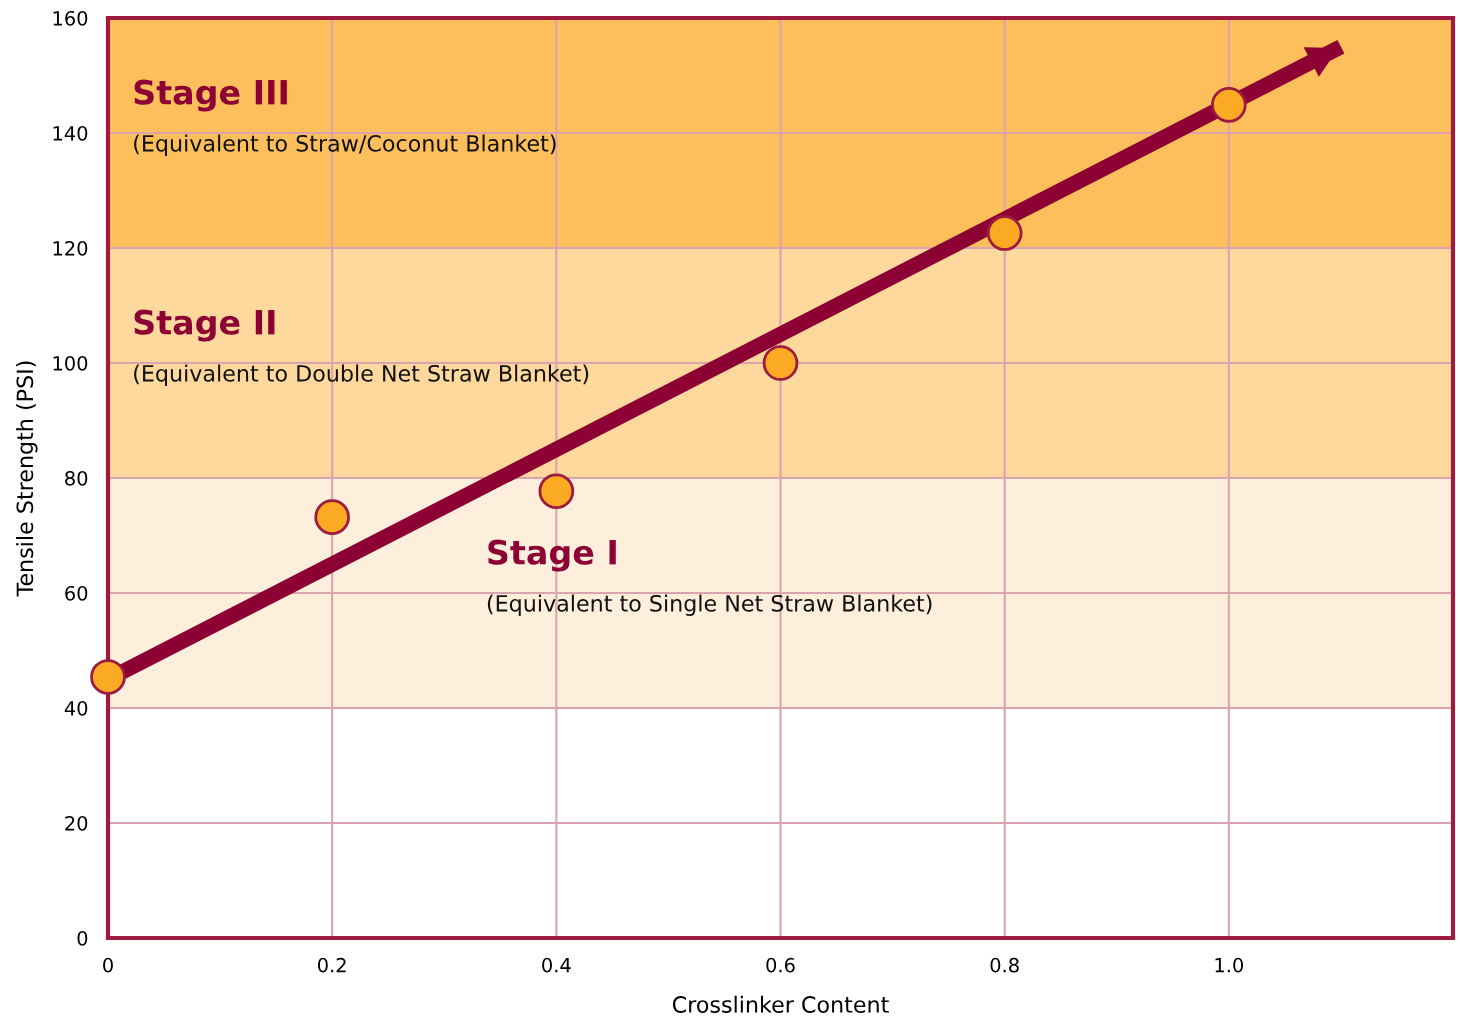  What do you see at coordinates (345, 145) in the screenshot?
I see `annotation: (Equivalent to Straw/Coconut Blanket)` at bounding box center [345, 145].